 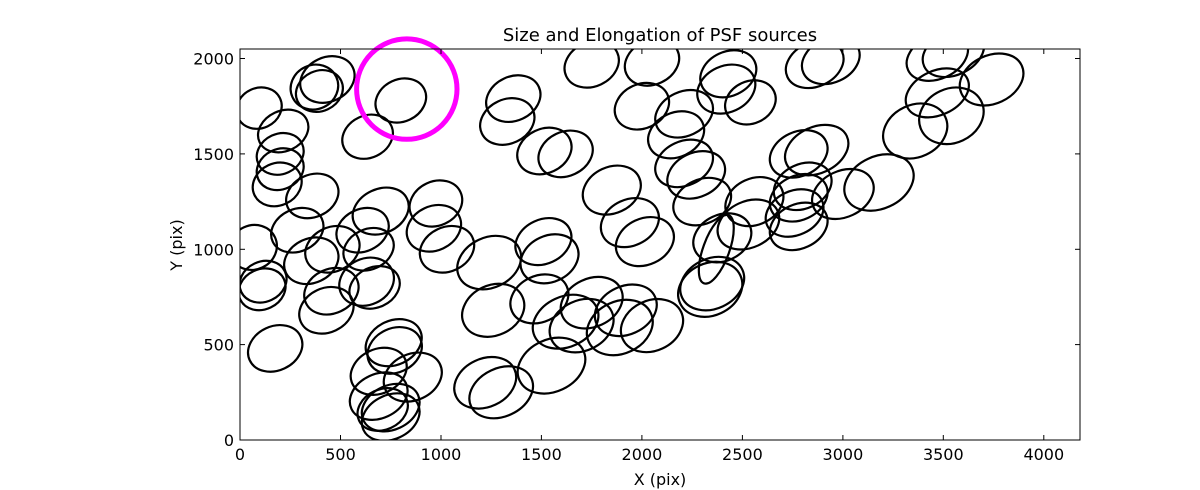 What do you see at coordinates (943, 454) in the screenshot?
I see `x-tick-label: 3500` at bounding box center [943, 454].